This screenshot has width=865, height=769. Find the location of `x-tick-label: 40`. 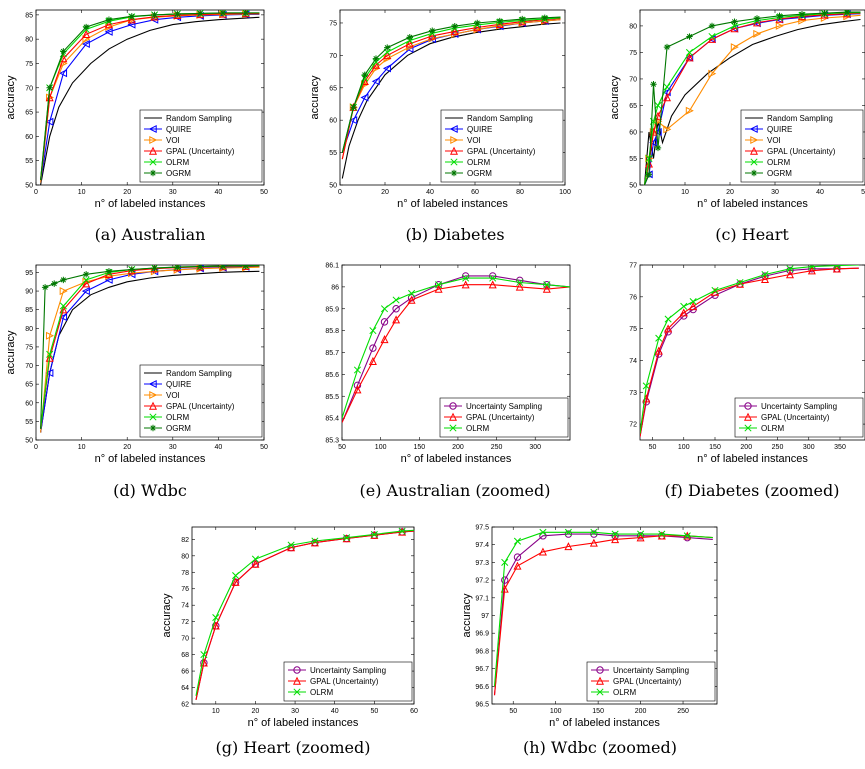

x-tick-label: 40 is located at coordinates (820, 192).